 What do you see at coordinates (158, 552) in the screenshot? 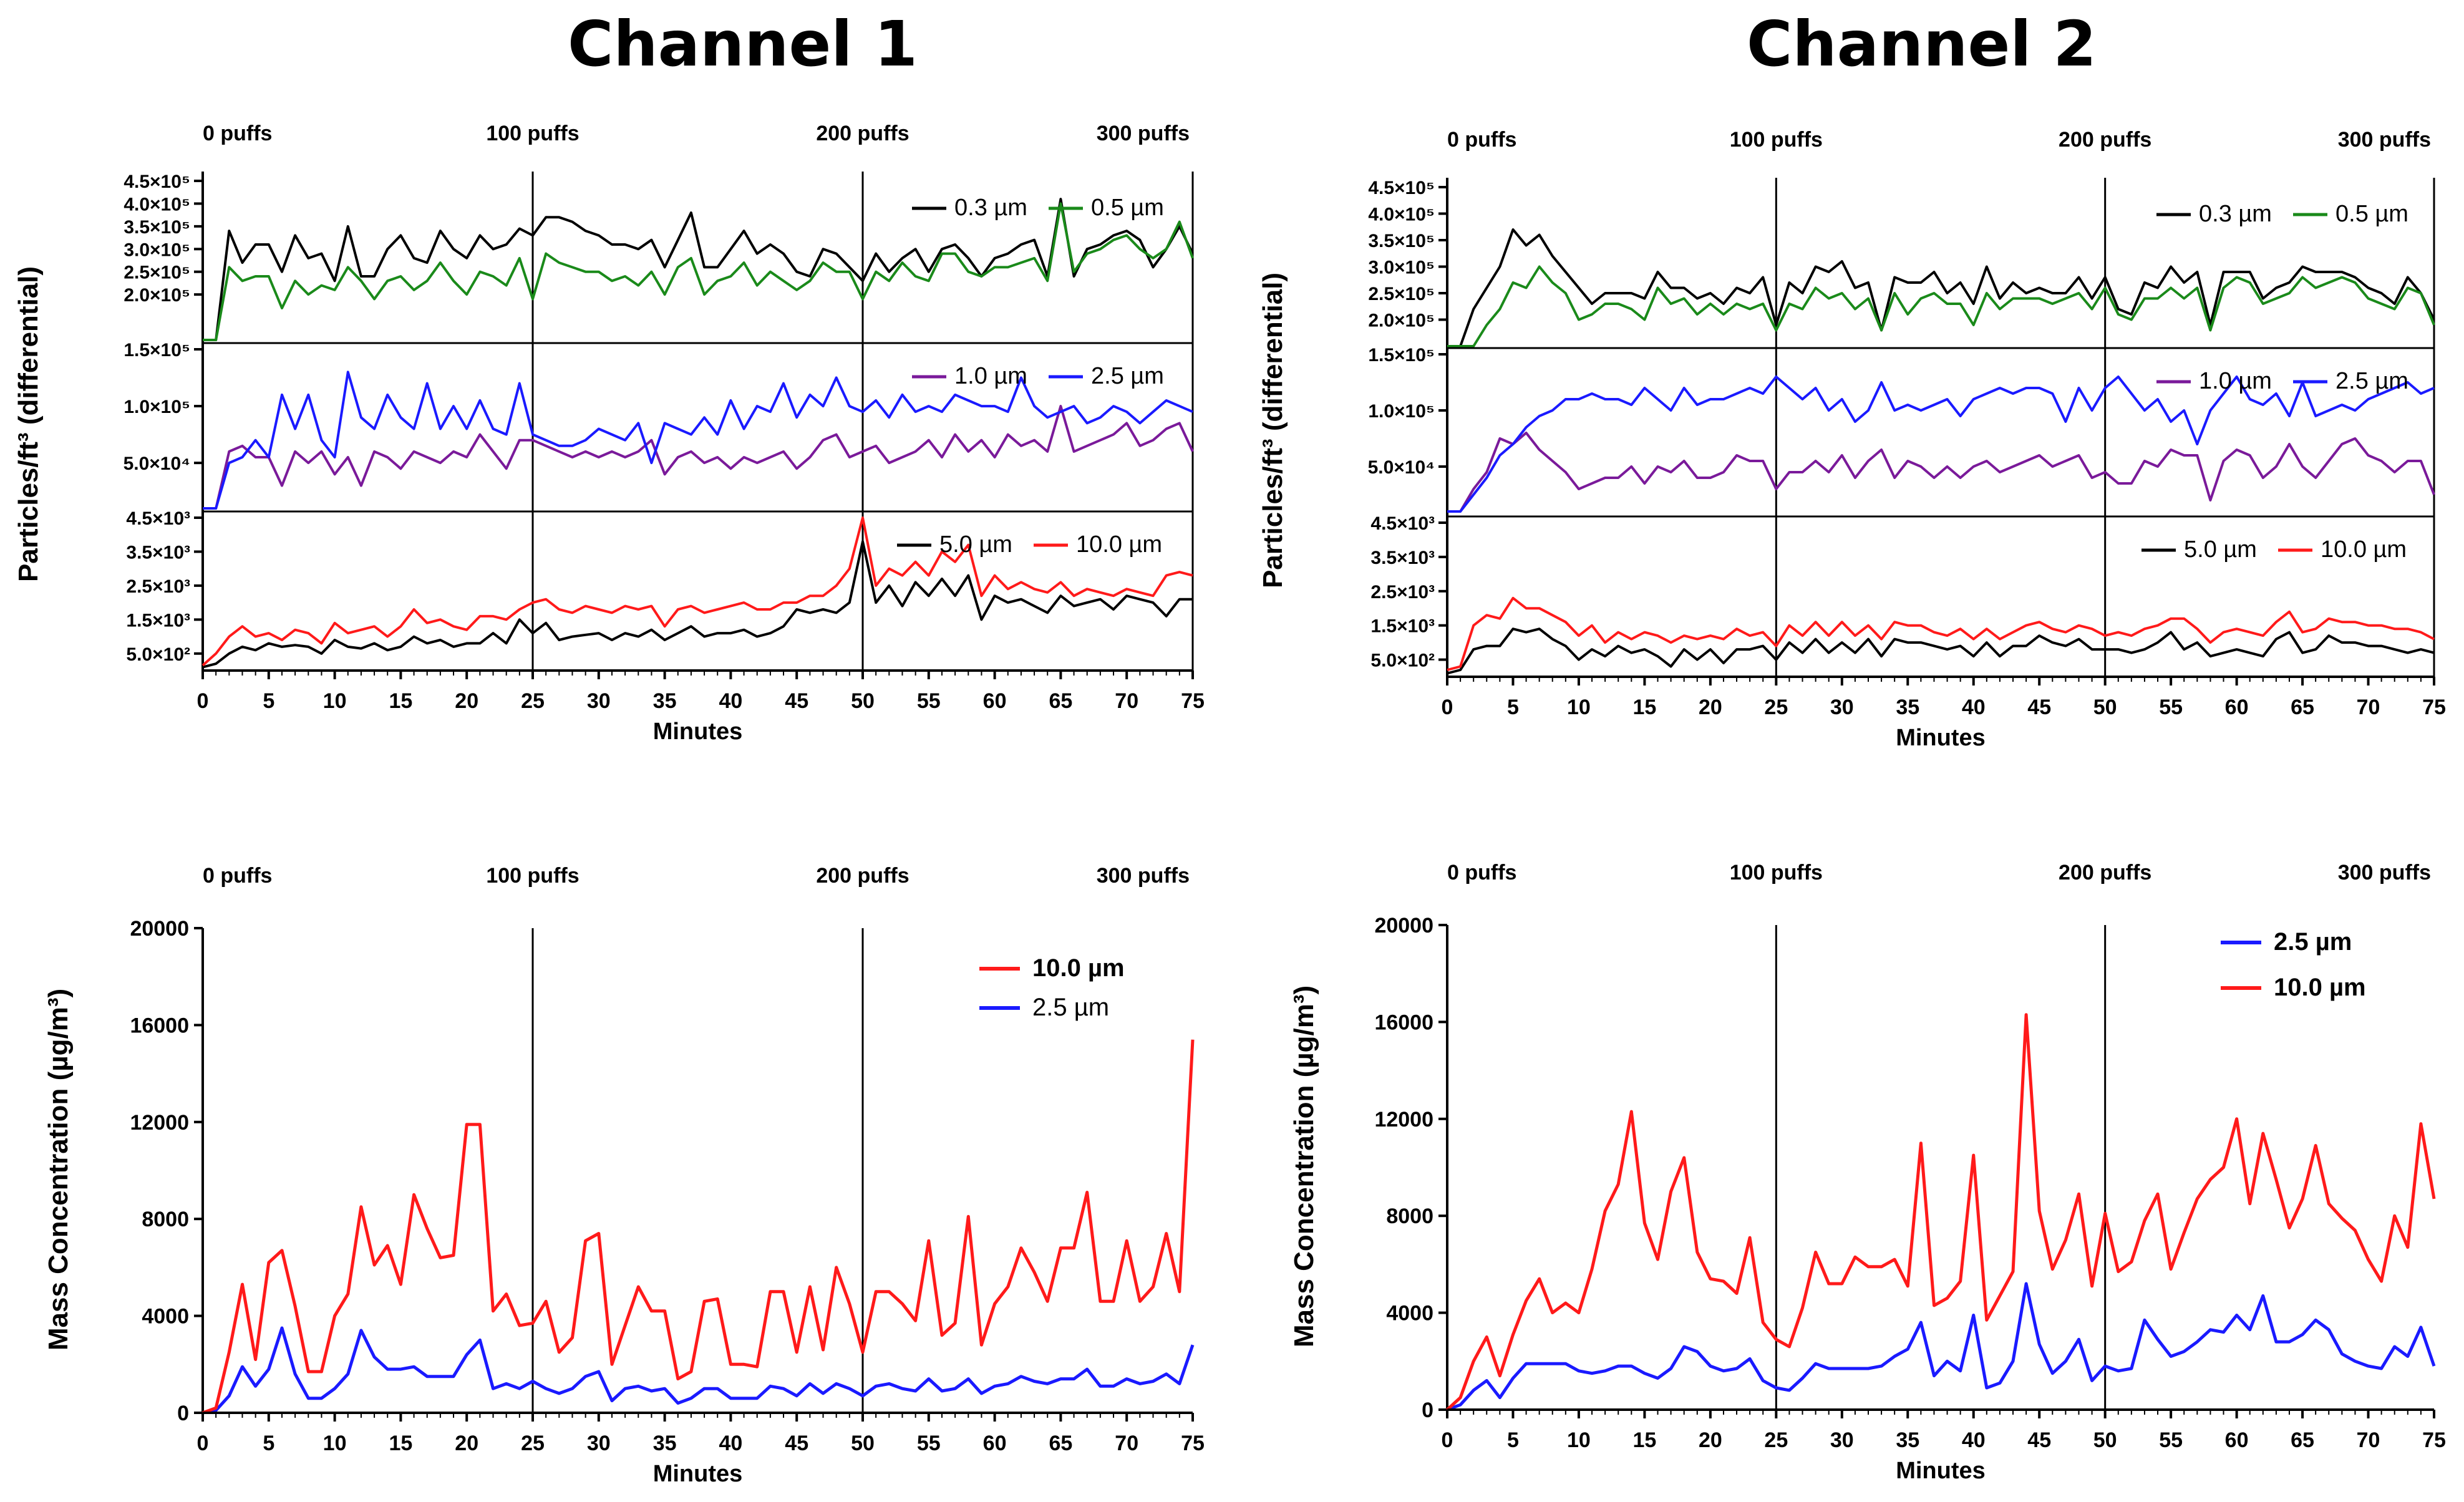
I see `y-tick-label: 3.5×10³` at bounding box center [158, 552].